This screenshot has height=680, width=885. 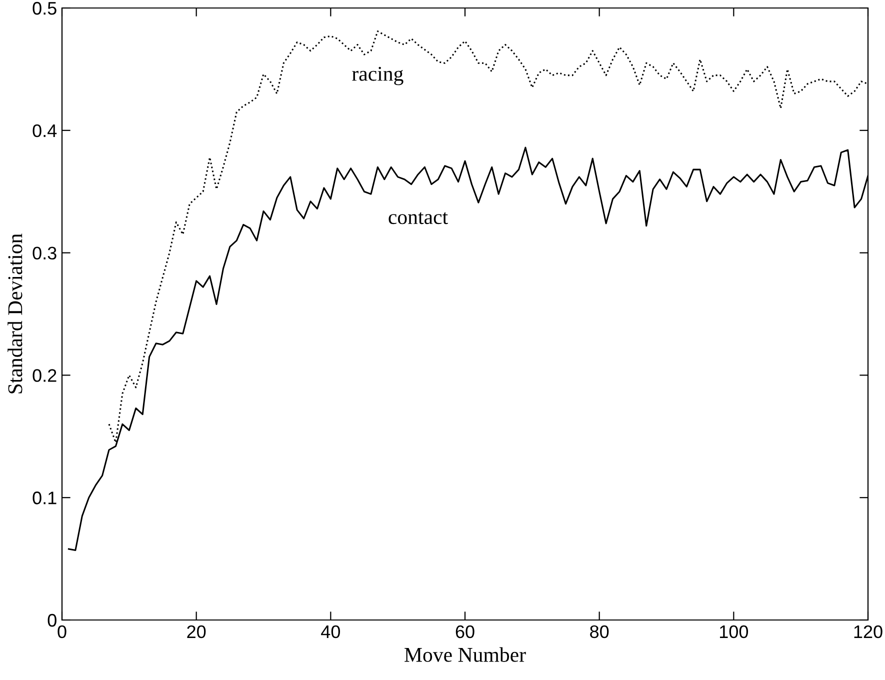 I want to click on x-tick-label: 20, so click(x=196, y=631).